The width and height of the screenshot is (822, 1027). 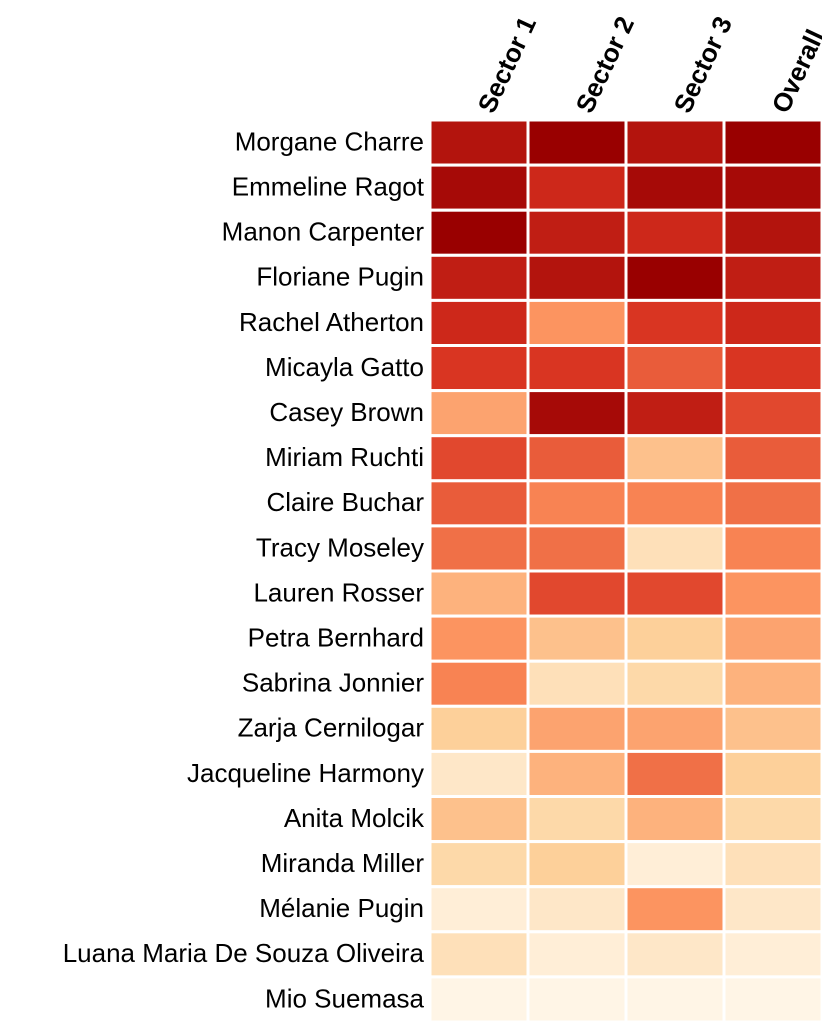 I want to click on row-label: Manon Carpenter, so click(x=323, y=232).